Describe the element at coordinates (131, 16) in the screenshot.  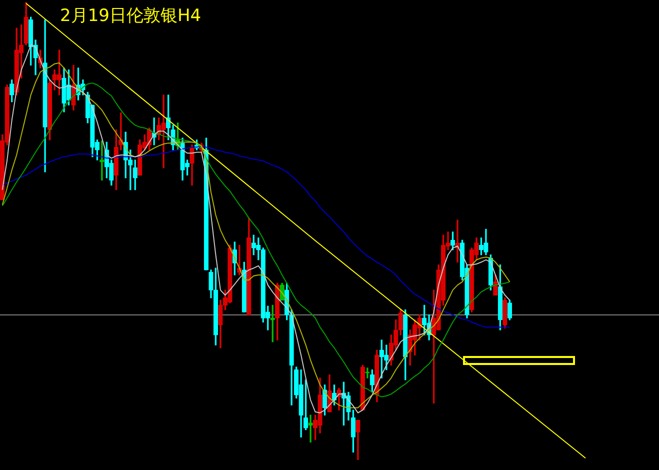
I see `chart-title: 2月19日伦敦银H4` at that location.